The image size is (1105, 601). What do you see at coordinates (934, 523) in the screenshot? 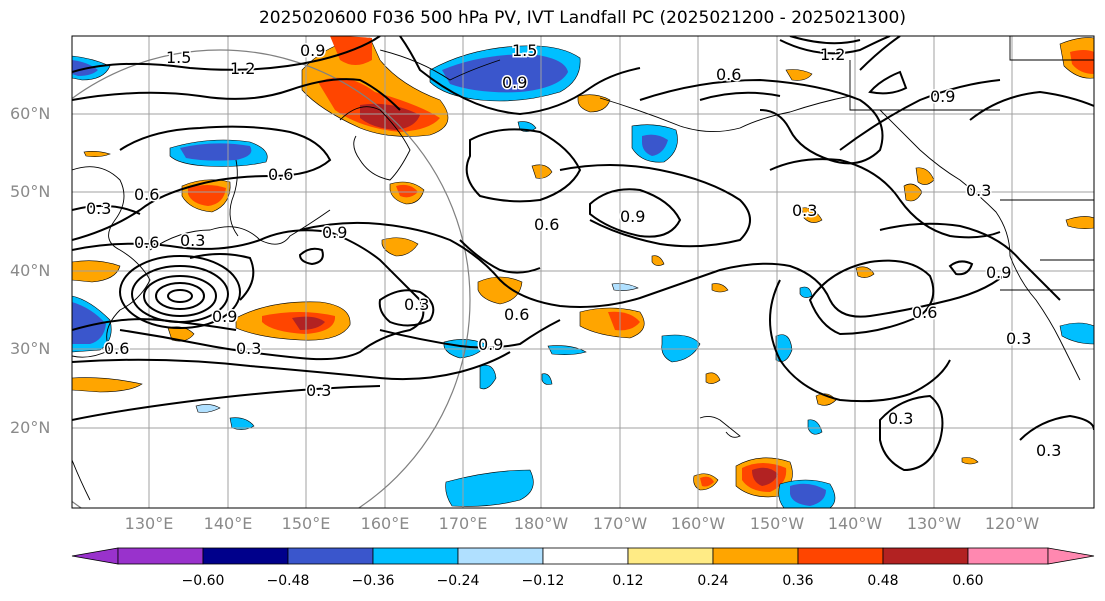
I see `lon-label: 130°W` at bounding box center [934, 523].